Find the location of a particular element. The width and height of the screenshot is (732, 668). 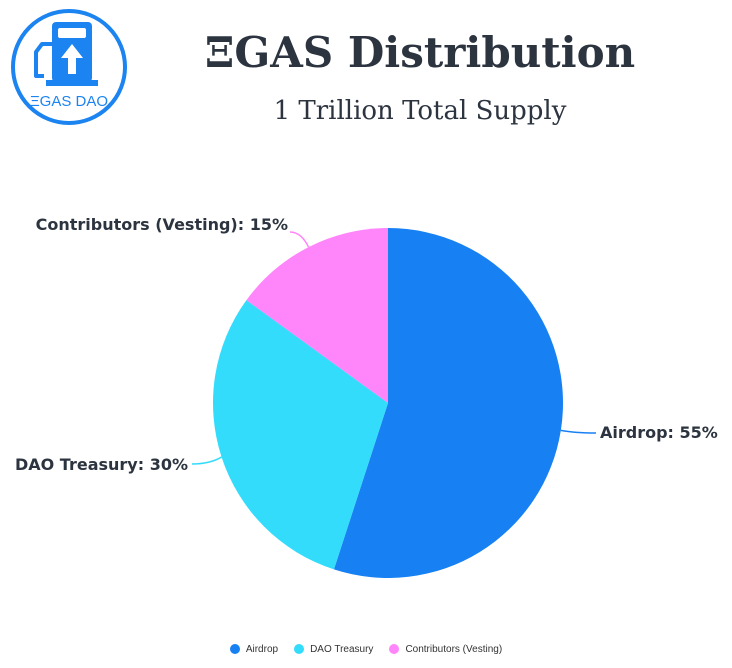

legend-item: Contributors (Vesting) is located at coordinates (445, 649).